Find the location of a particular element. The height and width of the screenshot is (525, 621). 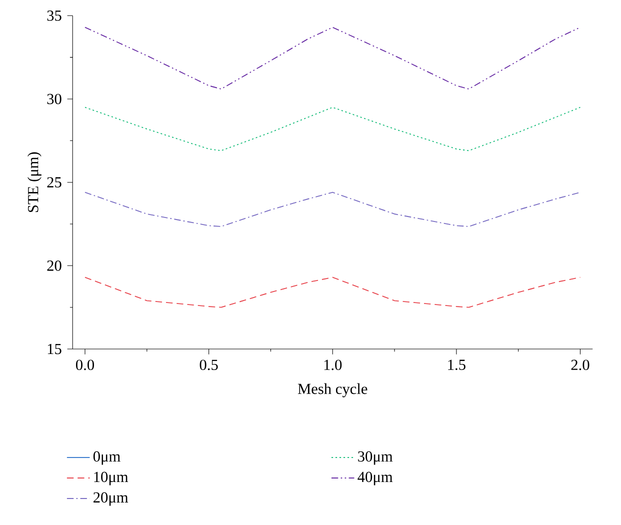

x-tick-label: 0.5 is located at coordinates (209, 365).